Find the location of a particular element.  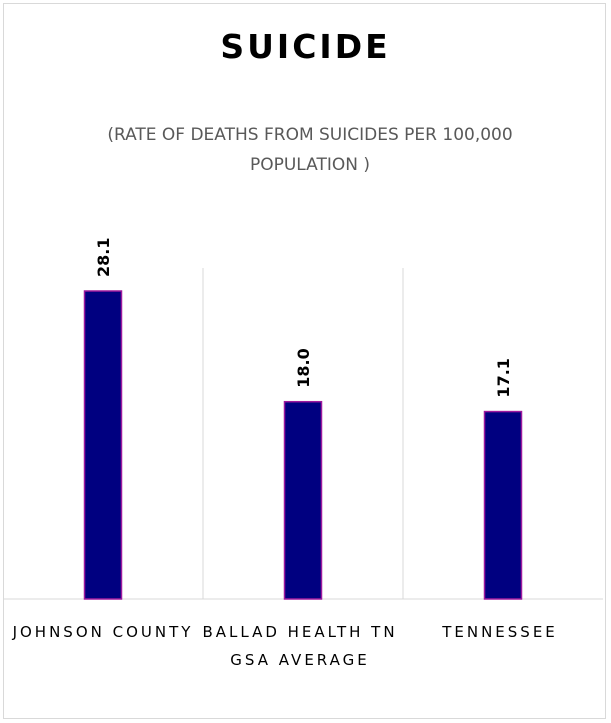

category-label-johnson-county: JOHNSON COUNTY is located at coordinates (103, 632).